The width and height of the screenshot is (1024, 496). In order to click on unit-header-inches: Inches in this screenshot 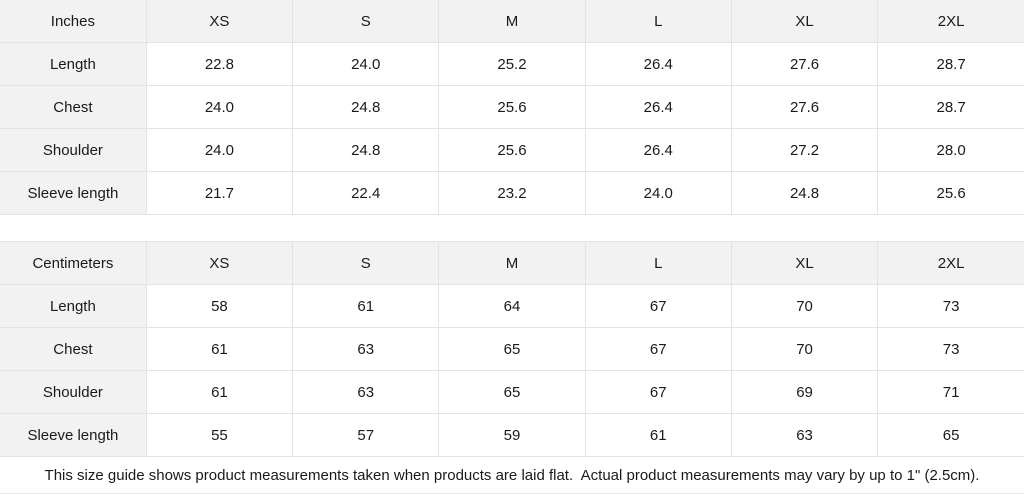, I will do `click(73, 21)`.